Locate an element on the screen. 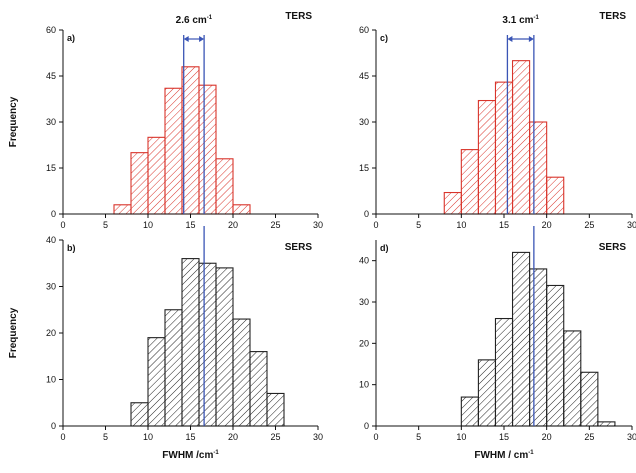 This screenshot has width=636, height=473. panel-label: b) is located at coordinates (71, 248).